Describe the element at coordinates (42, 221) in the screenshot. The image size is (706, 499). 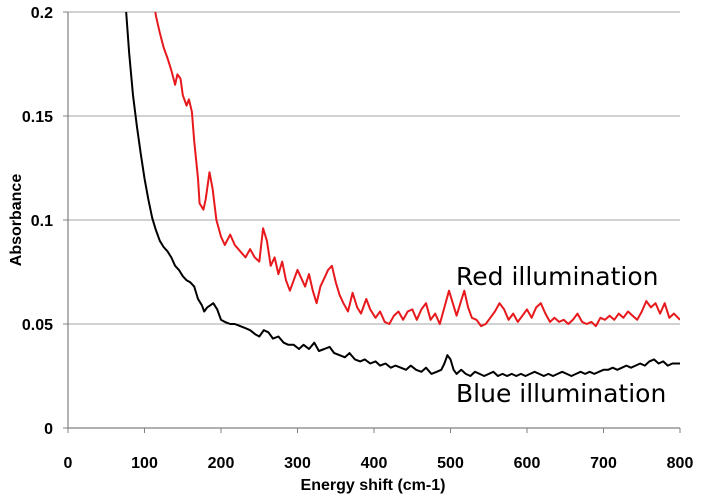
I see `y-tick-label: 0.1` at that location.